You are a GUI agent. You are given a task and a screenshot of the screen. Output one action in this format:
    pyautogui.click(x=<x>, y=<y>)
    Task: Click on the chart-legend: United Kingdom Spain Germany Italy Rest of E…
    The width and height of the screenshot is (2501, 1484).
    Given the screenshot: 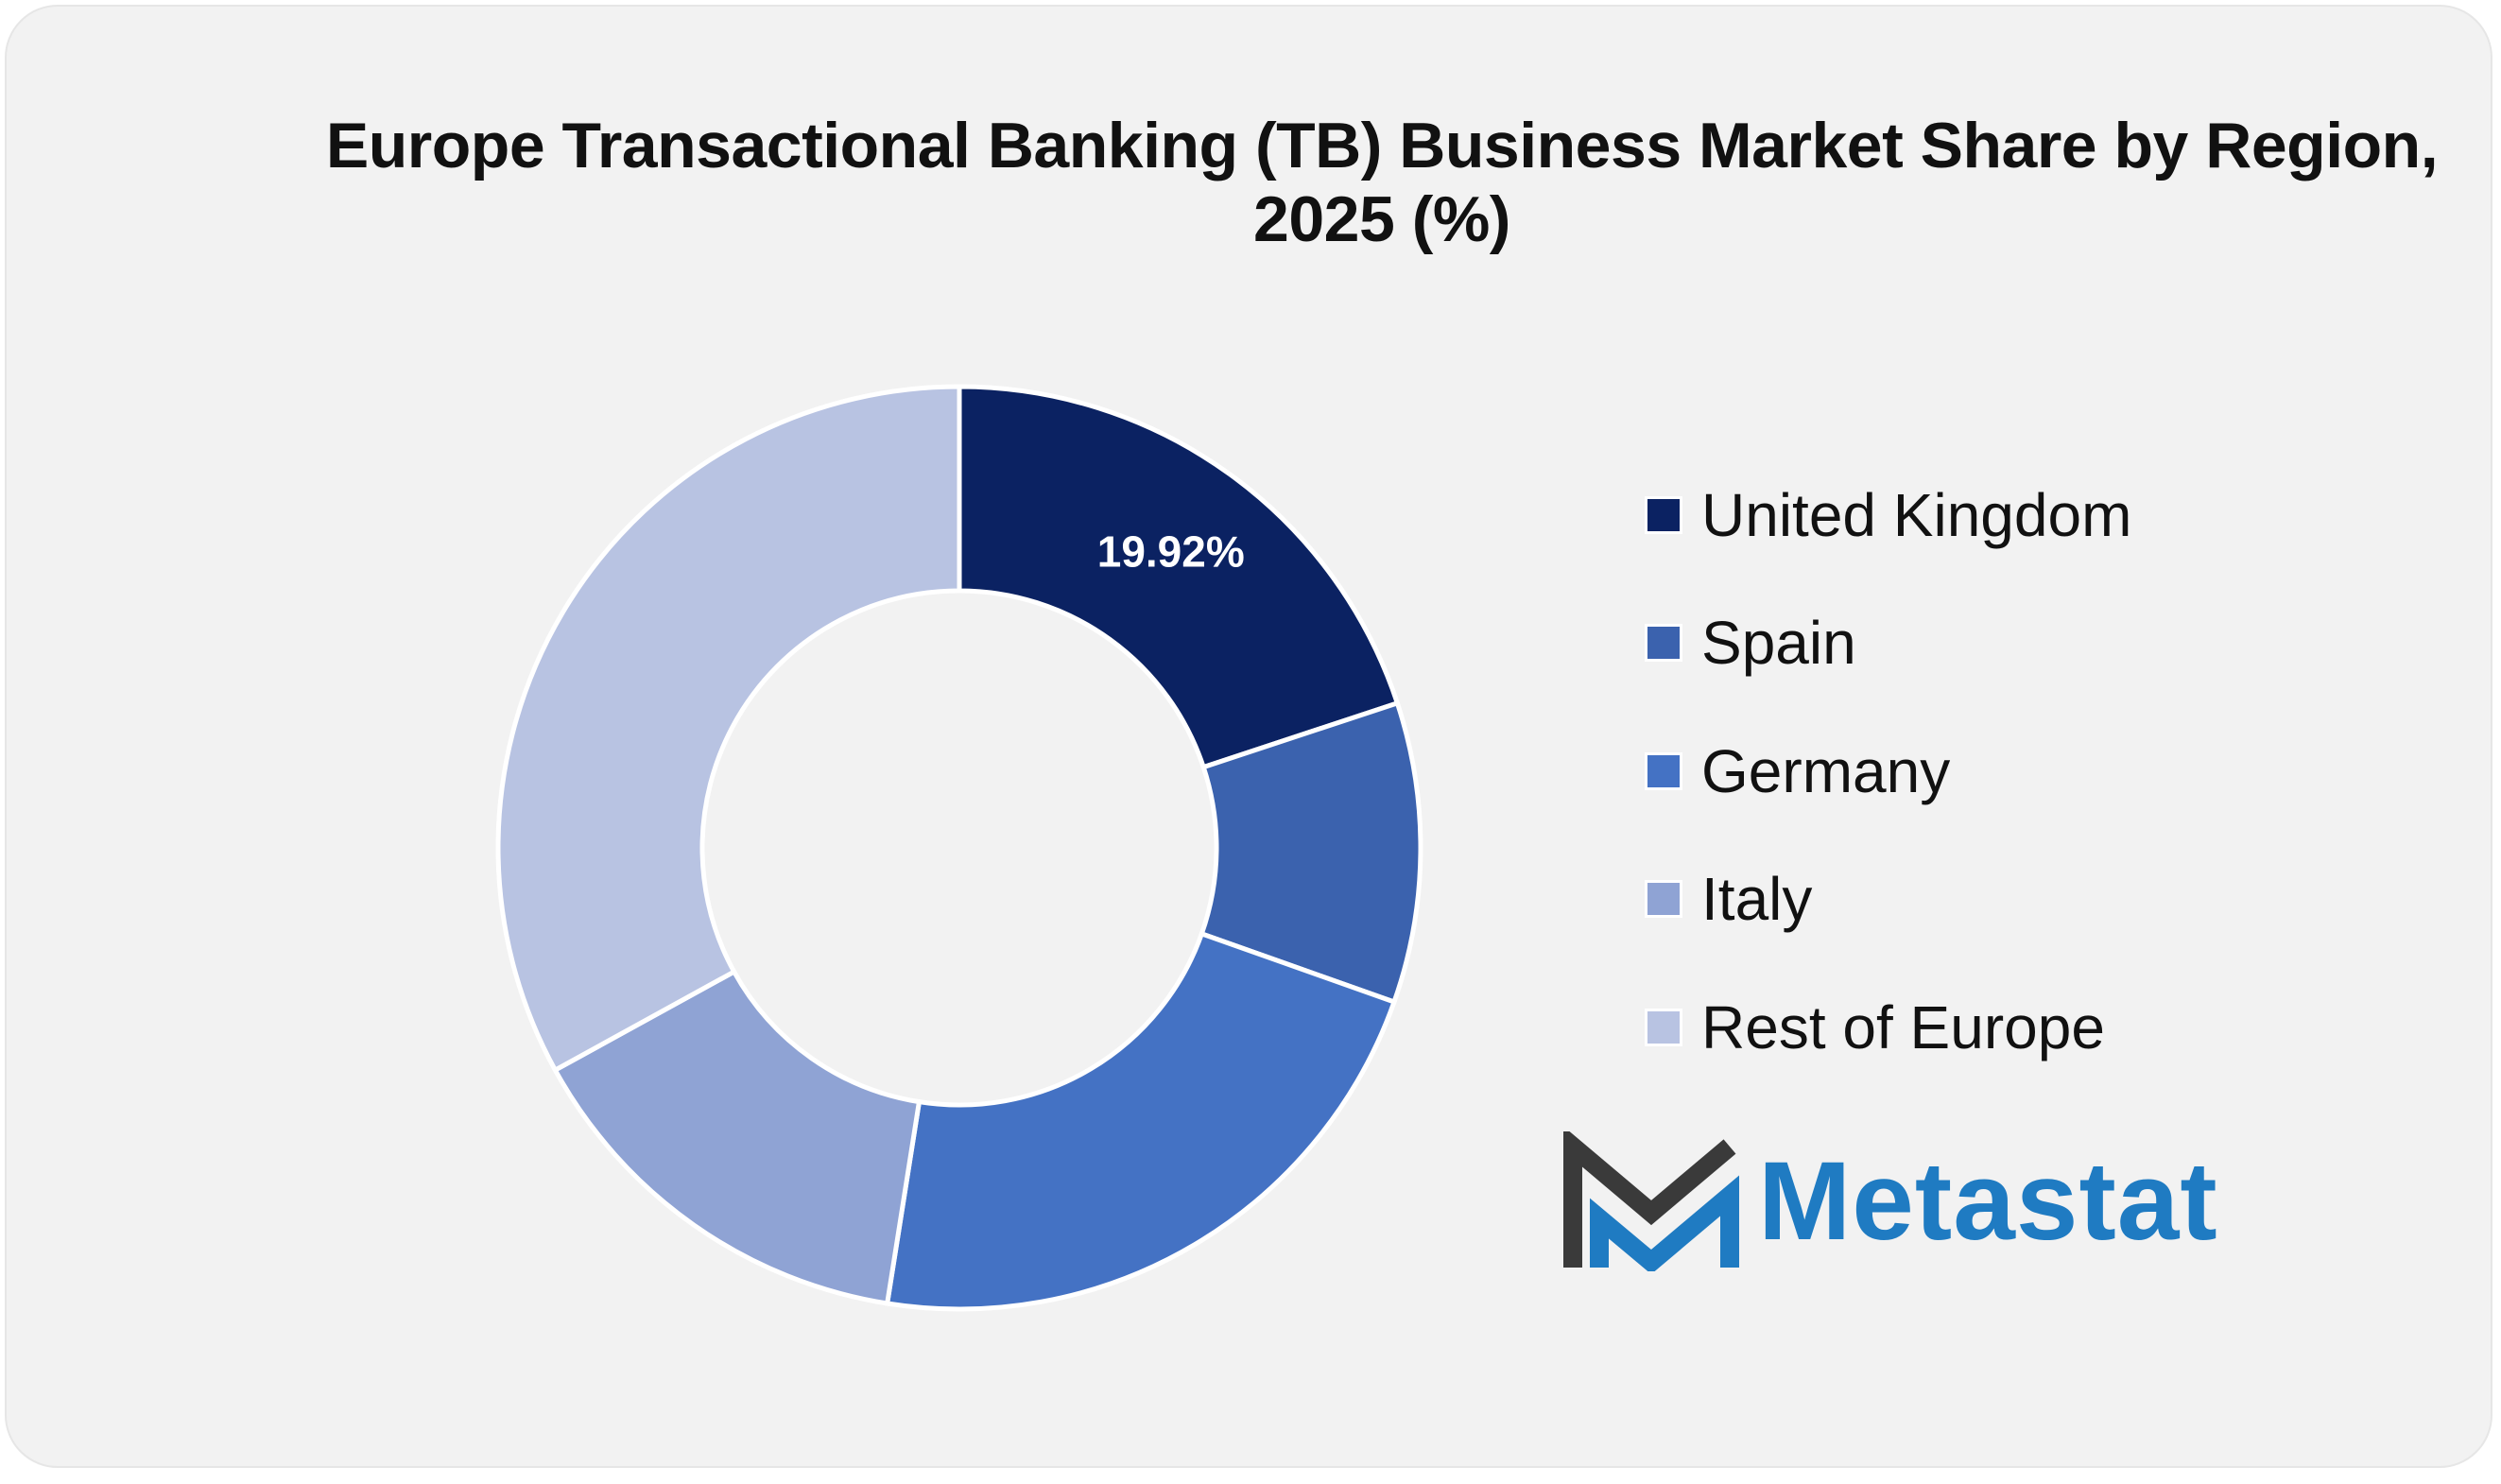 What is the action you would take?
    pyautogui.click(x=1888, y=771)
    